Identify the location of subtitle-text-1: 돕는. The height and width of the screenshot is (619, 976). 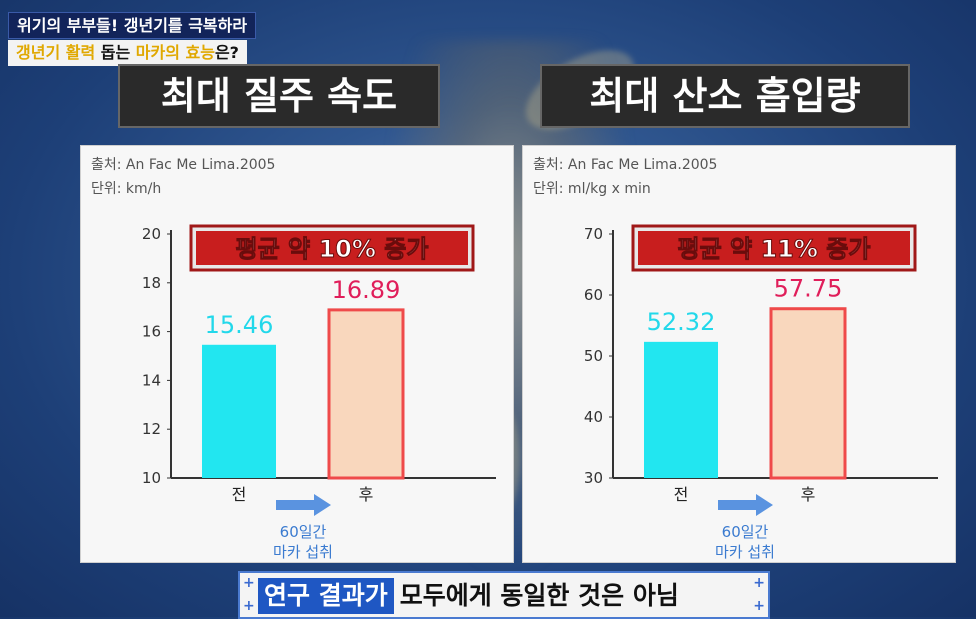
(115, 52).